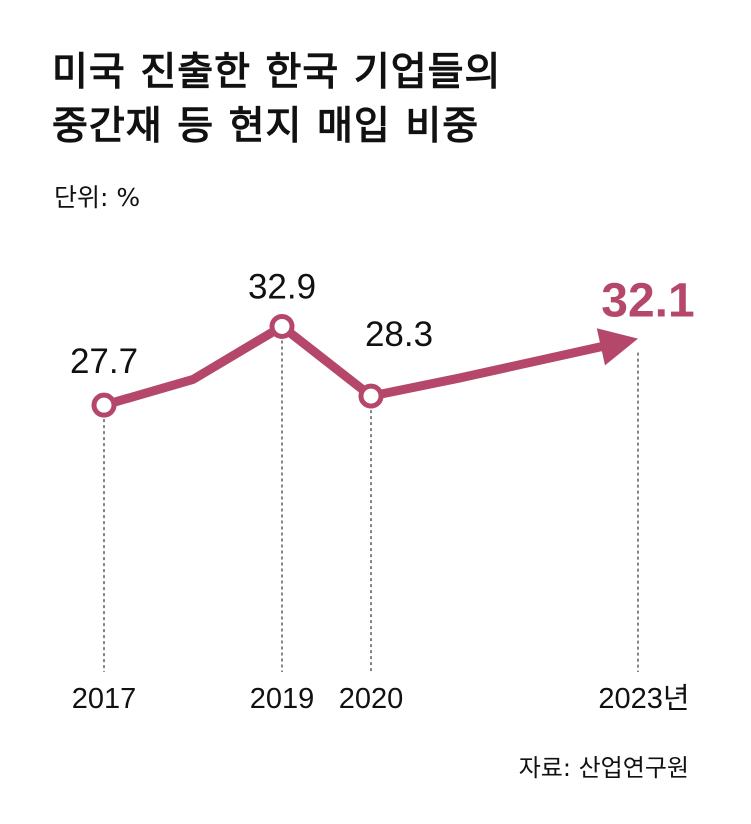  What do you see at coordinates (643, 699) in the screenshot?
I see `x-tick-2023: 2023년` at bounding box center [643, 699].